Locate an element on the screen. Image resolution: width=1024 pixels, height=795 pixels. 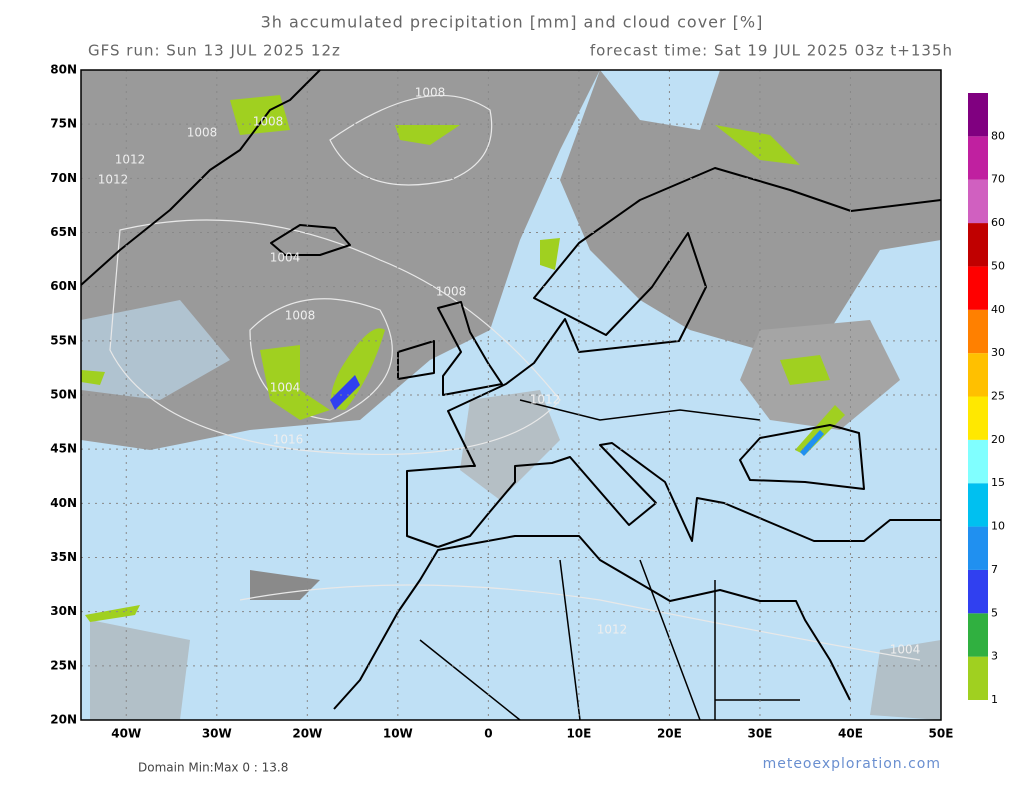
lon-label: 50E is located at coordinates (941, 734).